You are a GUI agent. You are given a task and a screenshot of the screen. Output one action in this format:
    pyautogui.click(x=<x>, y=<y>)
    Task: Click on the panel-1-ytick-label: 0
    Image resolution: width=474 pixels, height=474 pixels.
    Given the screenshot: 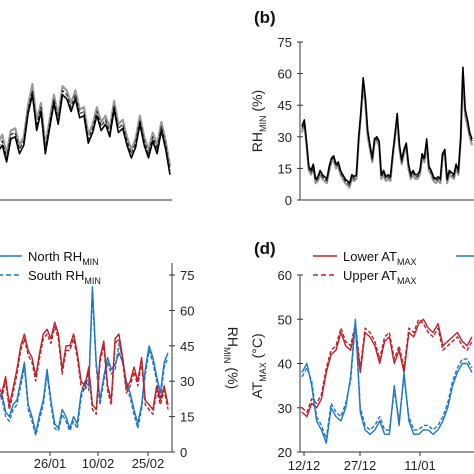 What is the action you would take?
    pyautogui.click(x=288, y=200)
    